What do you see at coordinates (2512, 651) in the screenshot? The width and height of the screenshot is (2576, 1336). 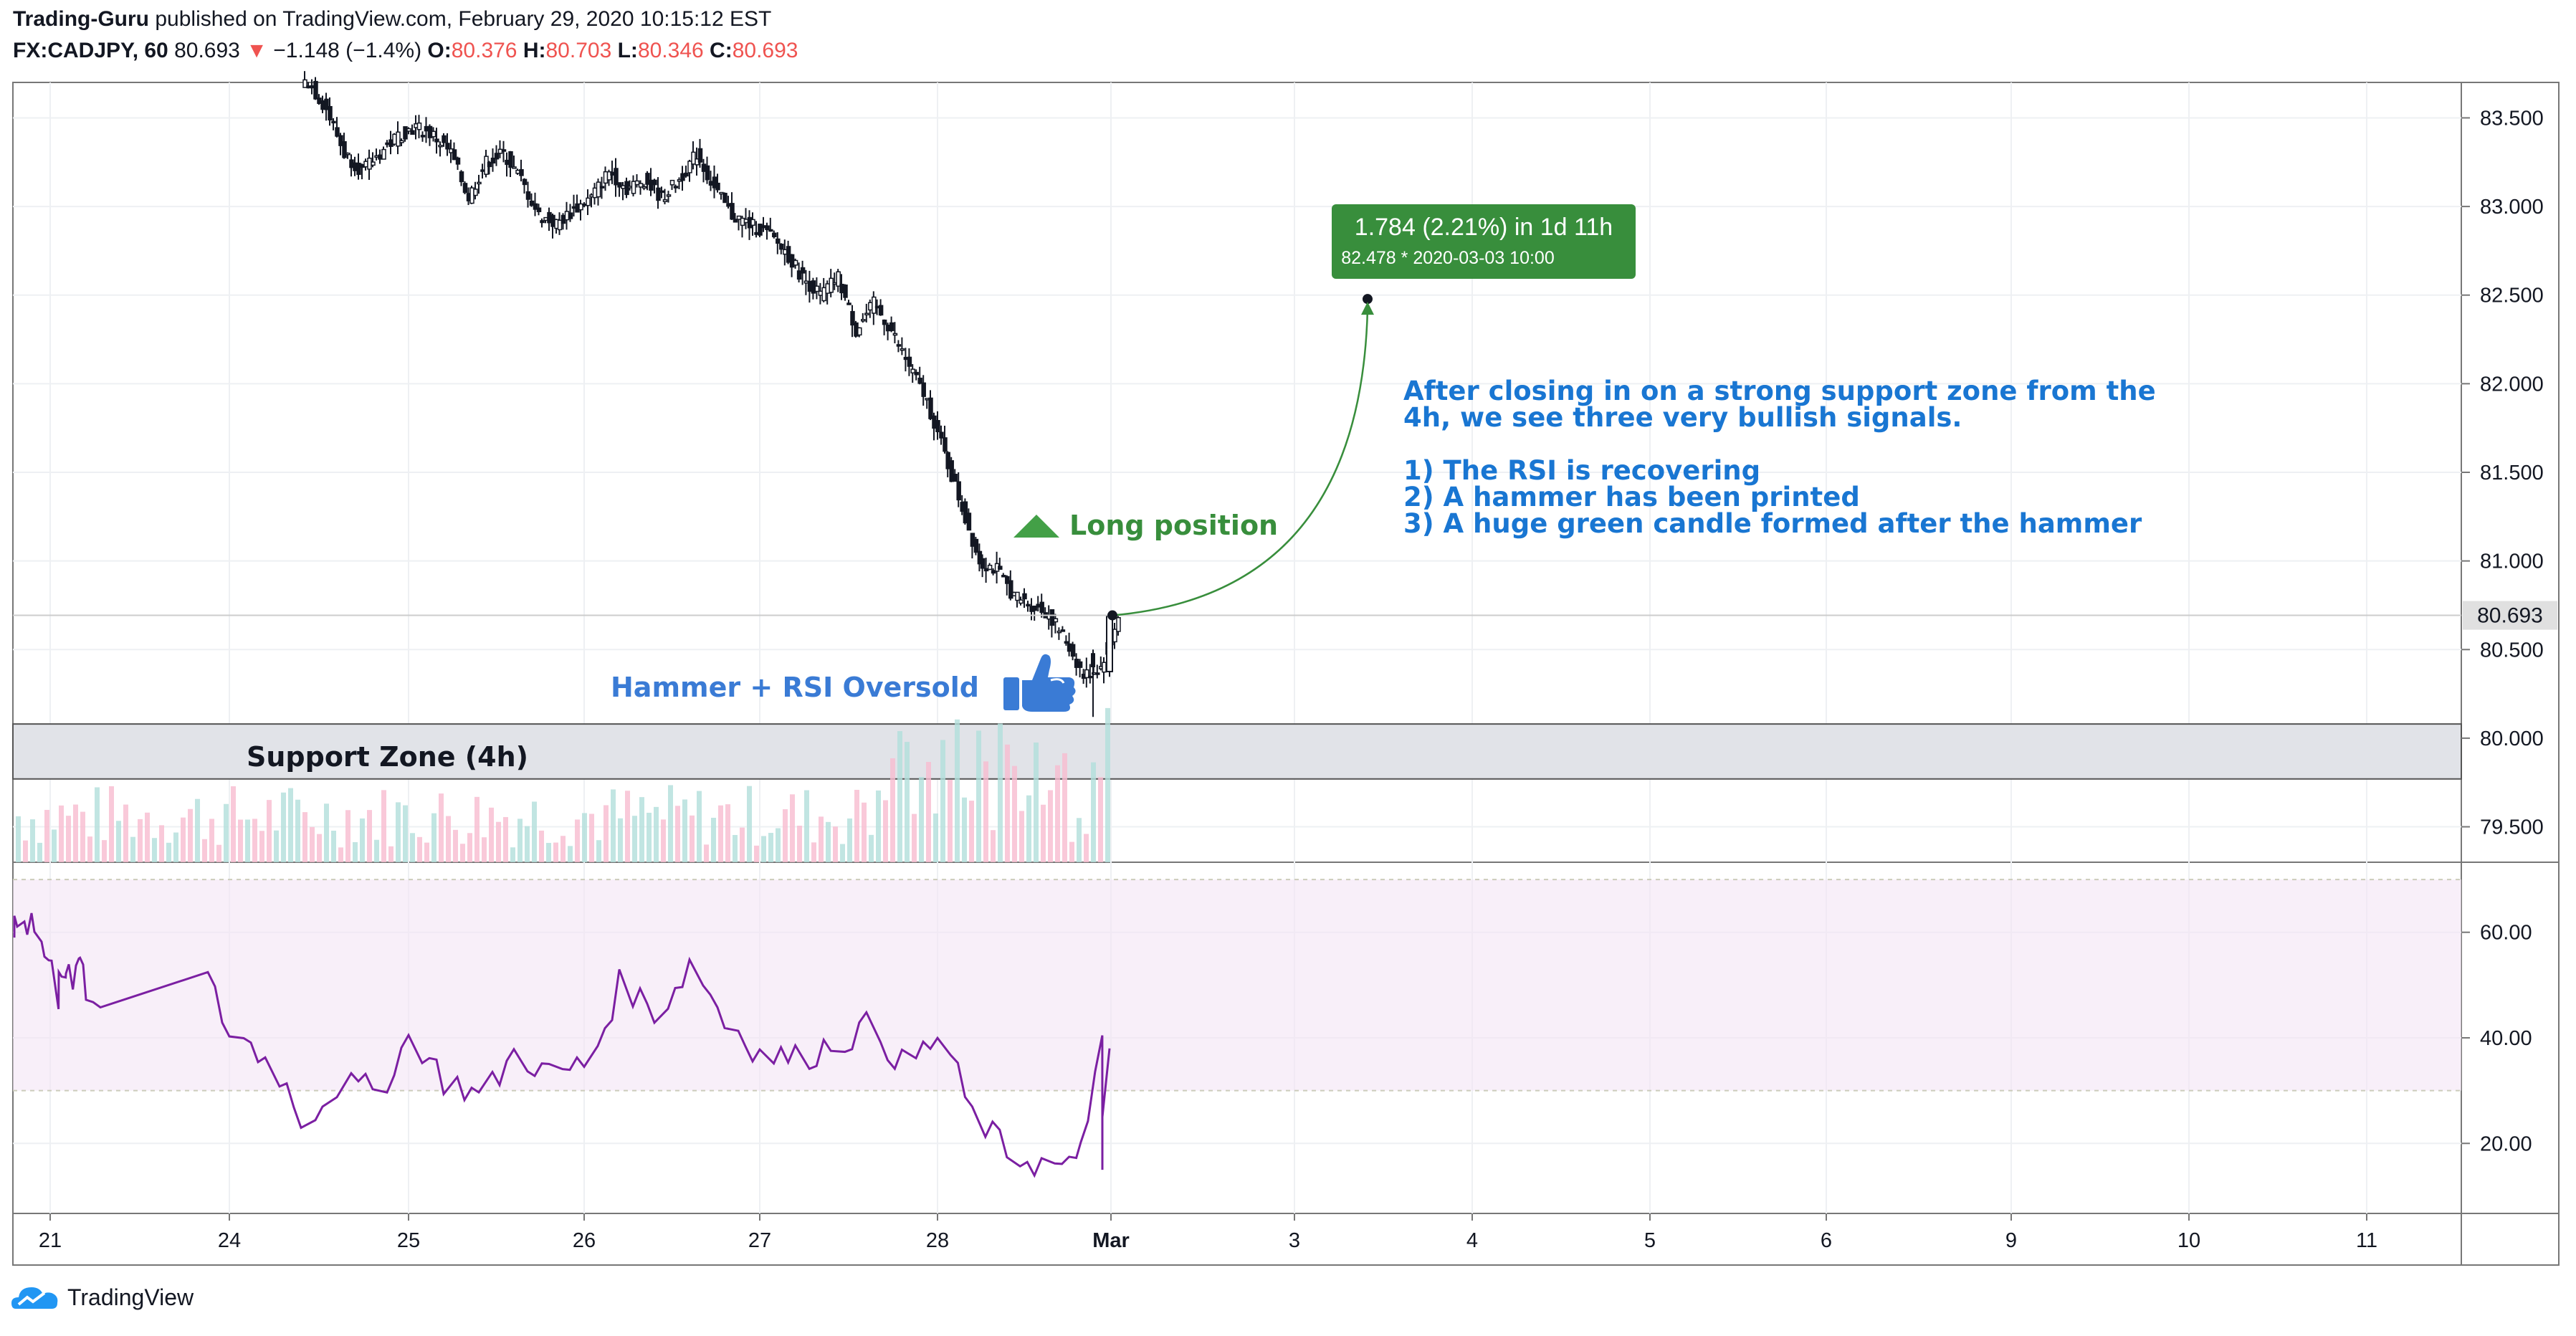 I see `price-tick-label: 80.500` at bounding box center [2512, 651].